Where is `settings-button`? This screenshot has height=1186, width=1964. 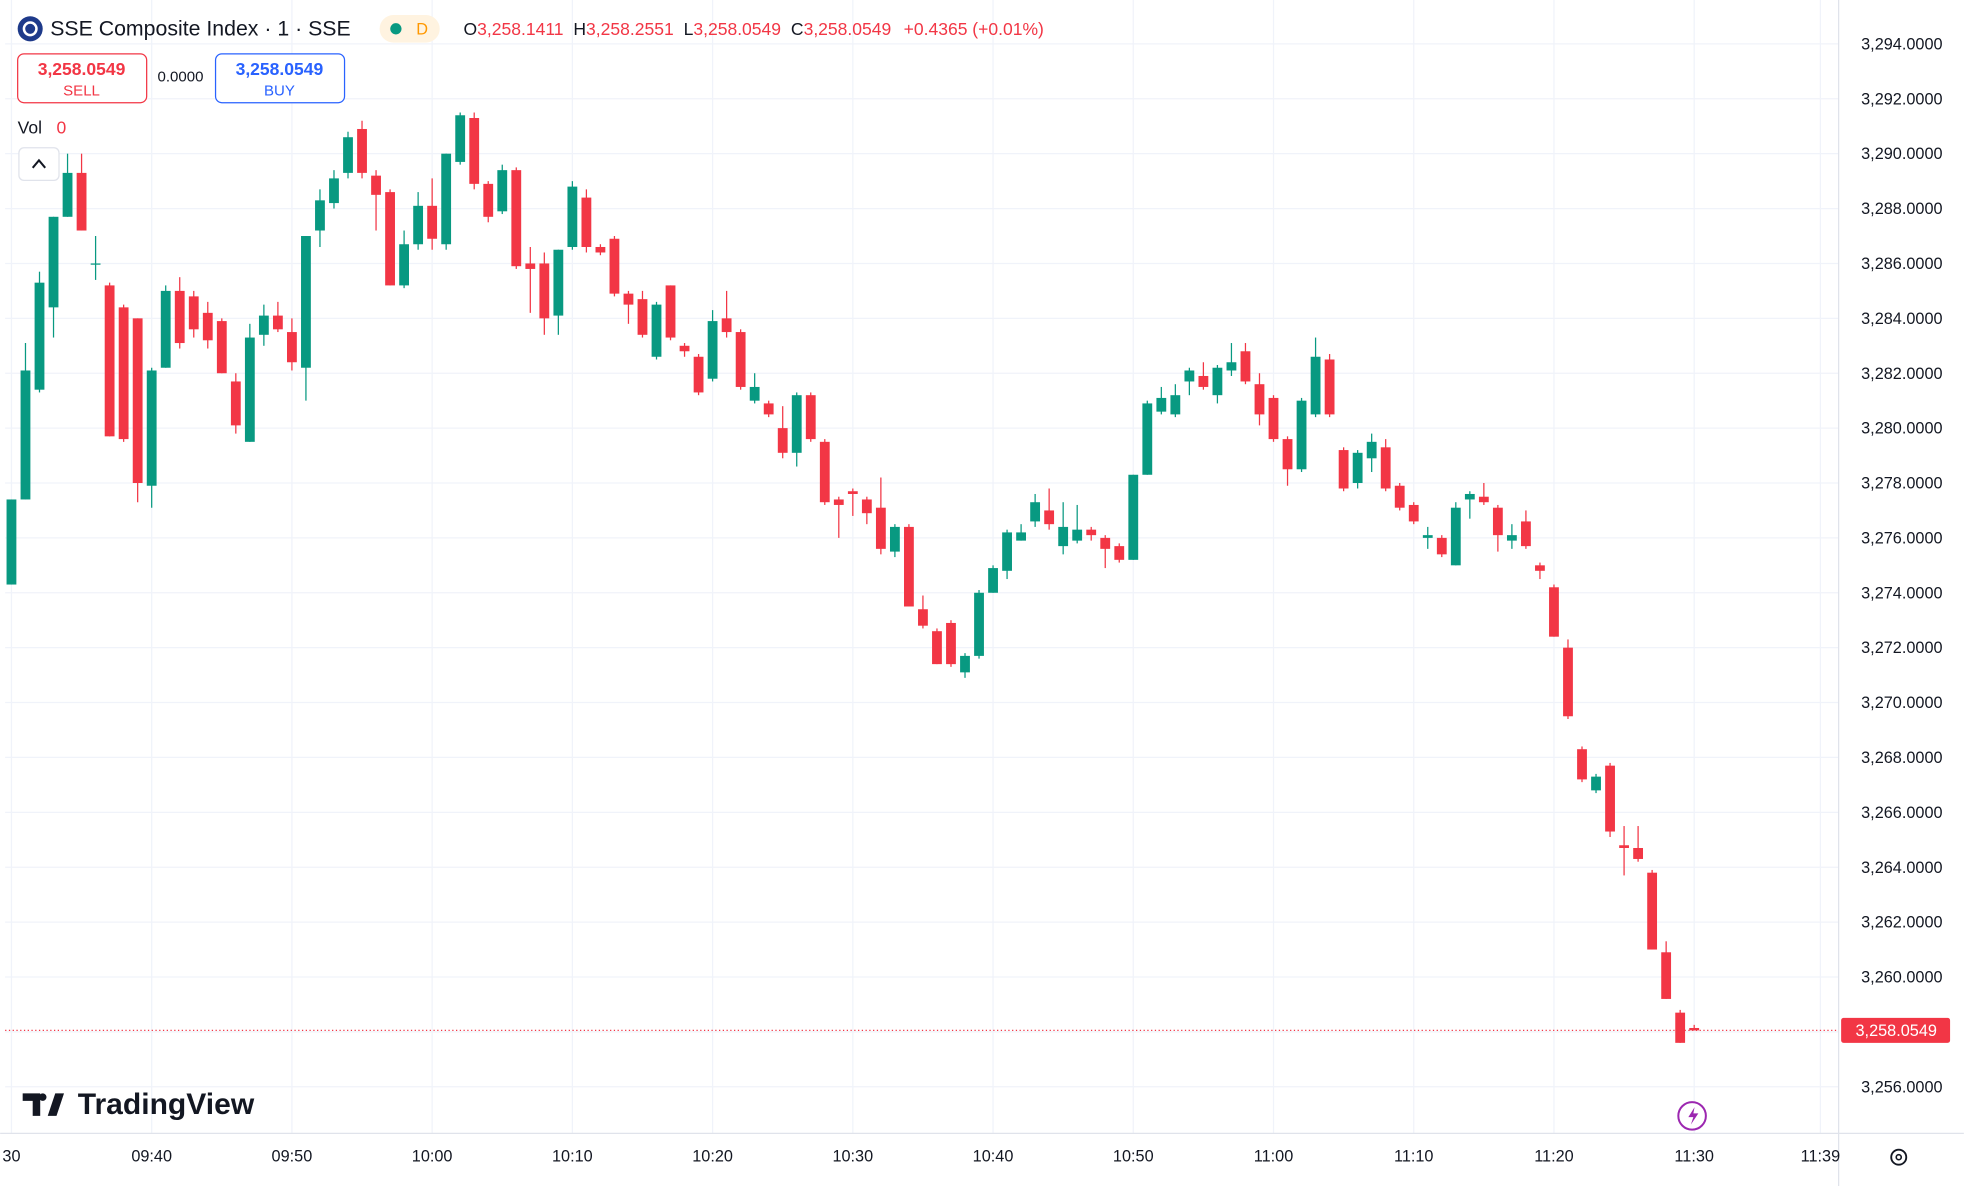 settings-button is located at coordinates (1899, 1157).